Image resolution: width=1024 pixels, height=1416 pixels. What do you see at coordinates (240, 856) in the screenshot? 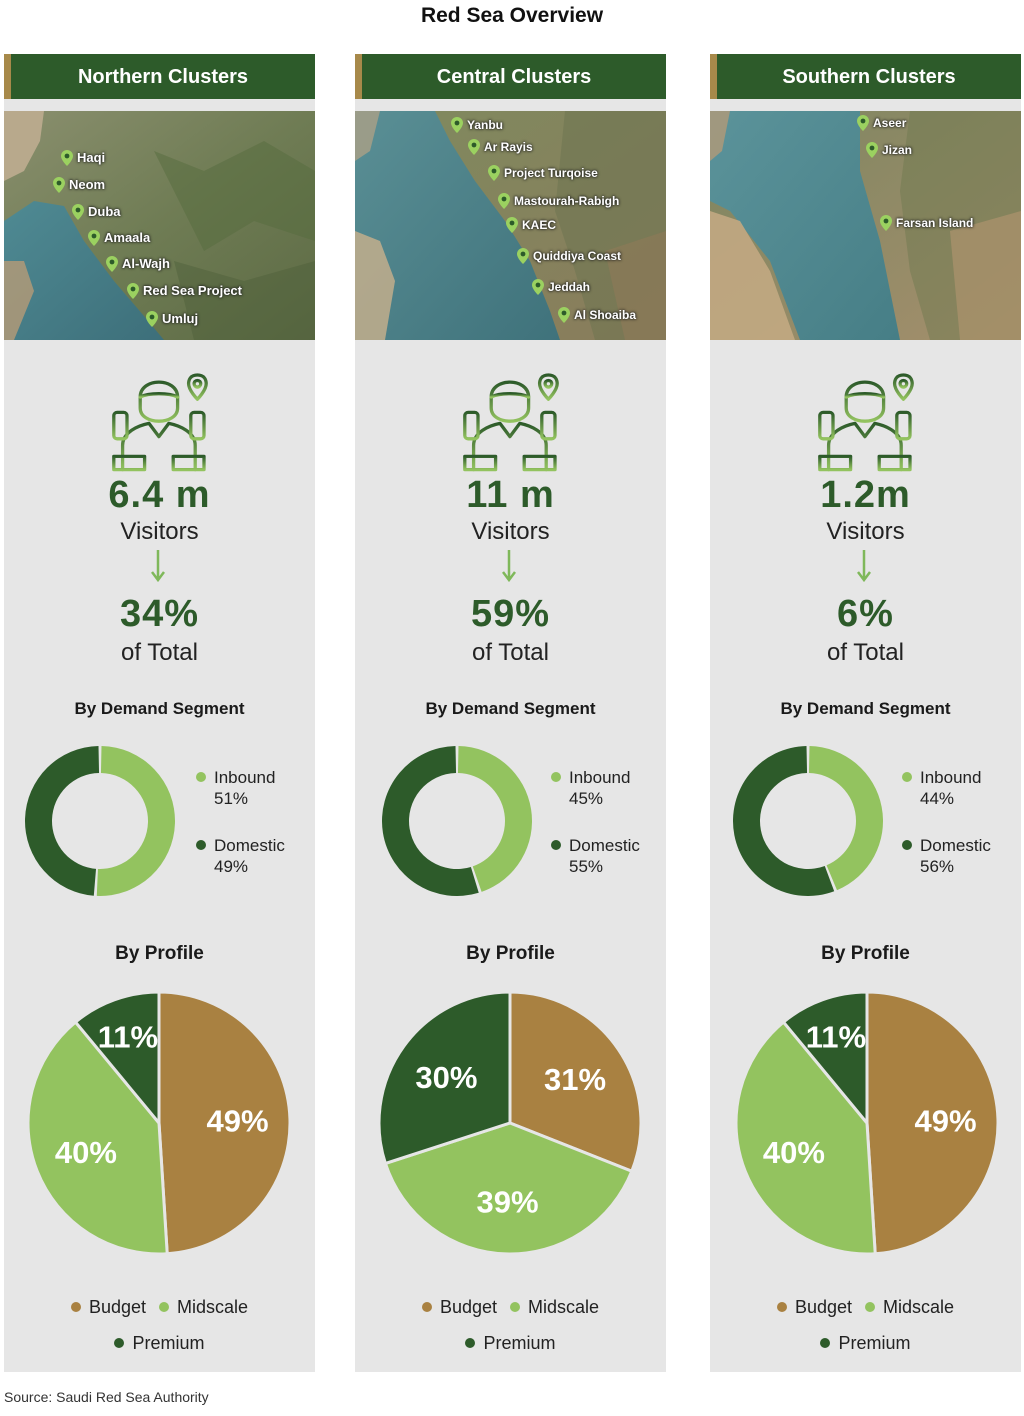
I see `legend-domestic: Domestic 49%` at bounding box center [240, 856].